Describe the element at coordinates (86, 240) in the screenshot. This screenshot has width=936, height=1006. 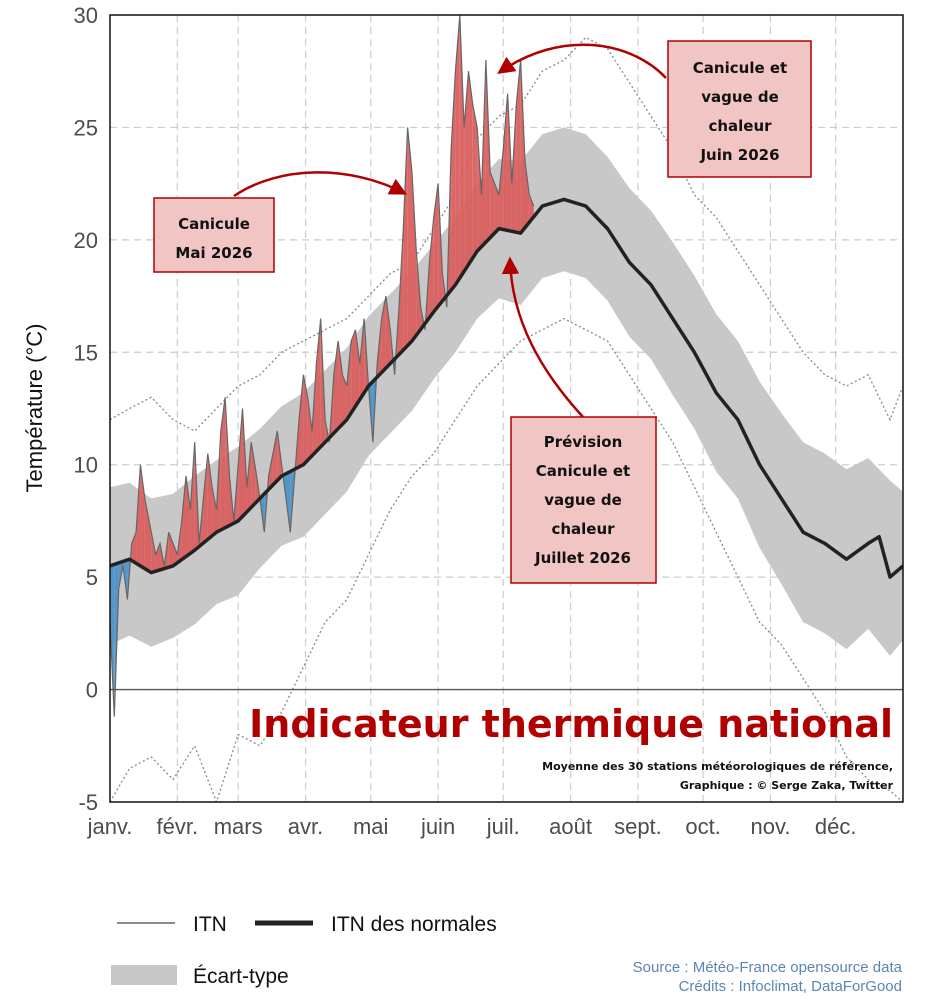
I see `y-tick-label: 20` at that location.